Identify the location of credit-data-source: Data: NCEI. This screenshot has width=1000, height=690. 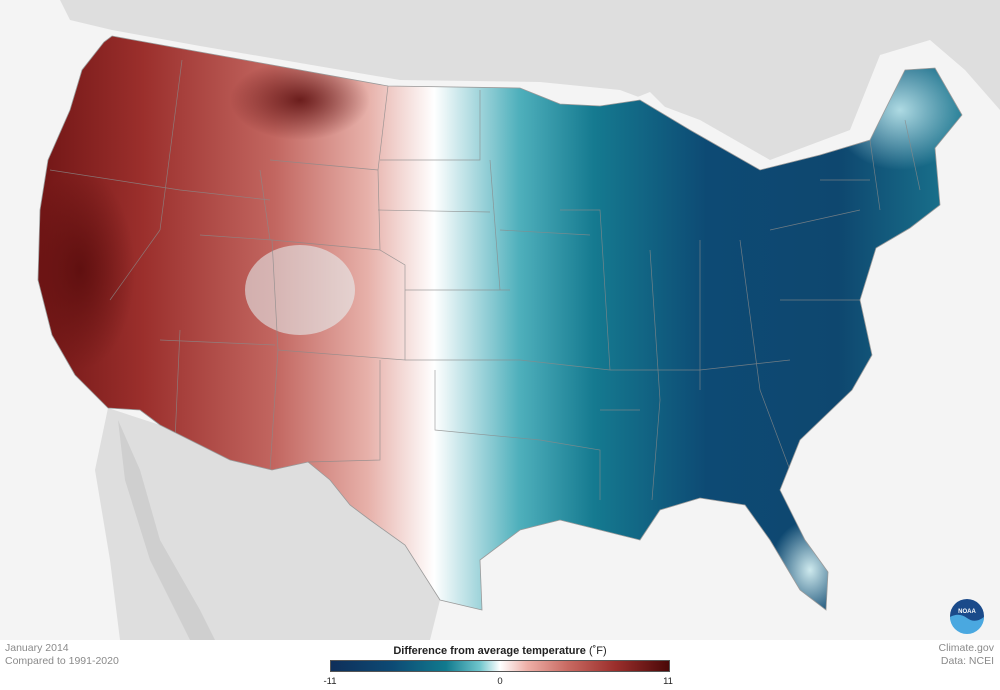
(967, 661).